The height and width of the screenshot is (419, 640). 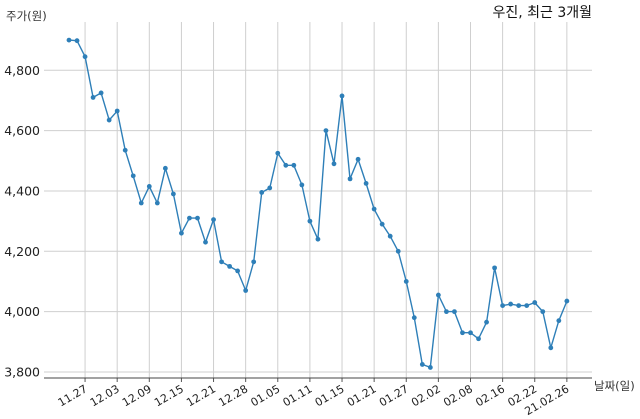 What do you see at coordinates (22, 70) in the screenshot?
I see `y-tick-label: 4,800` at bounding box center [22, 70].